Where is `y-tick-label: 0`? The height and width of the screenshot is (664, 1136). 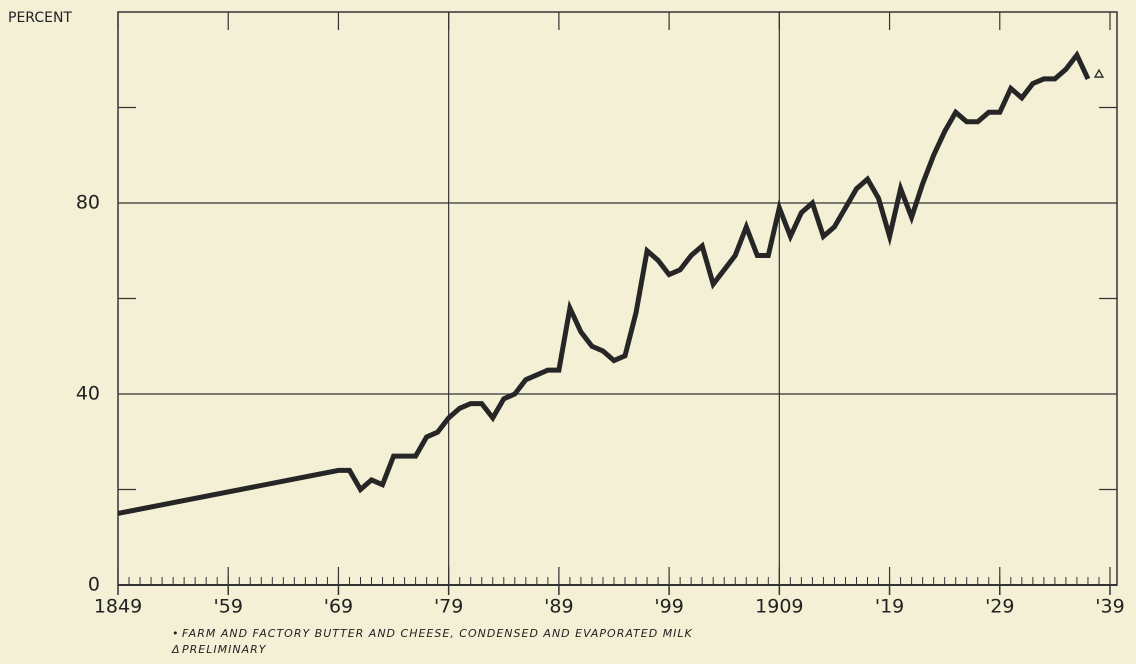
y-tick-label: 0 is located at coordinates (94, 585).